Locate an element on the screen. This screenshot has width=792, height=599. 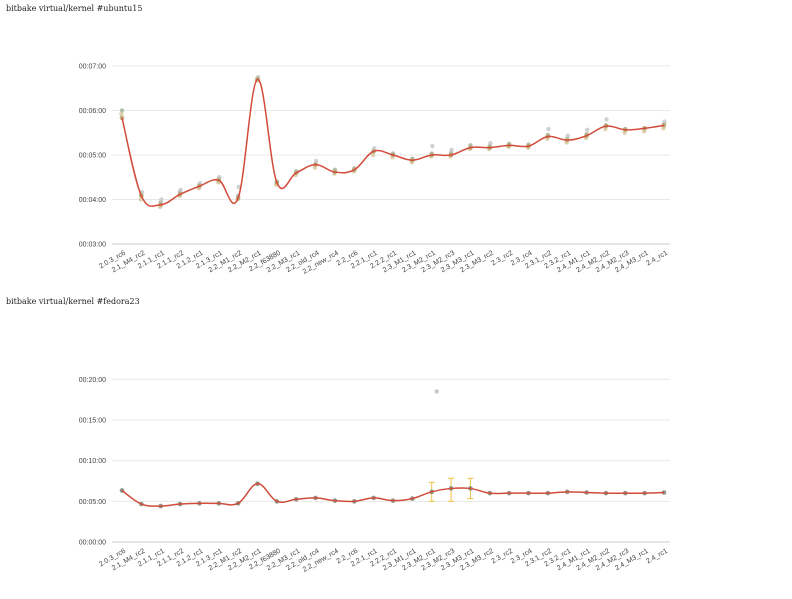
y-tick-label: 00:07:00 is located at coordinates (92, 67).